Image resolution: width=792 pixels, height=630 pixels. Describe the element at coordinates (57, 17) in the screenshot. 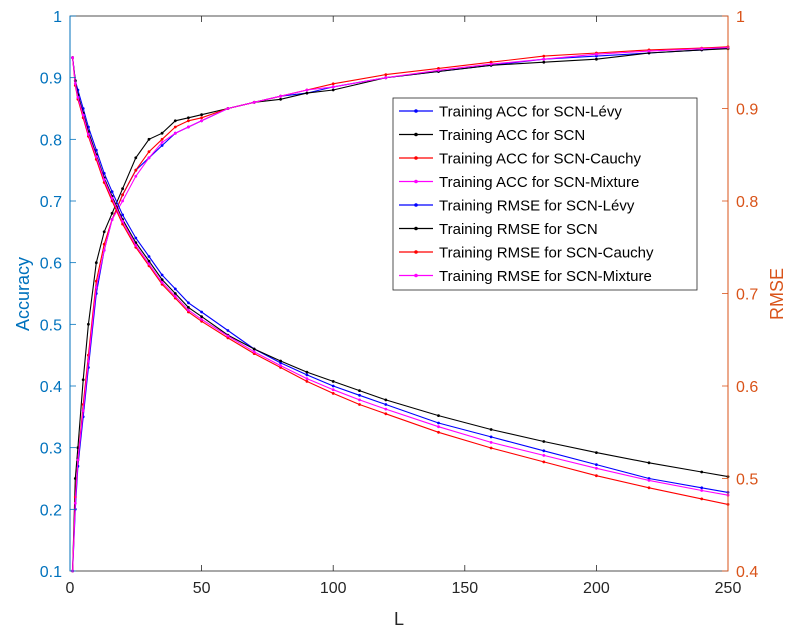

I see `left-y-tick-label: 1` at that location.